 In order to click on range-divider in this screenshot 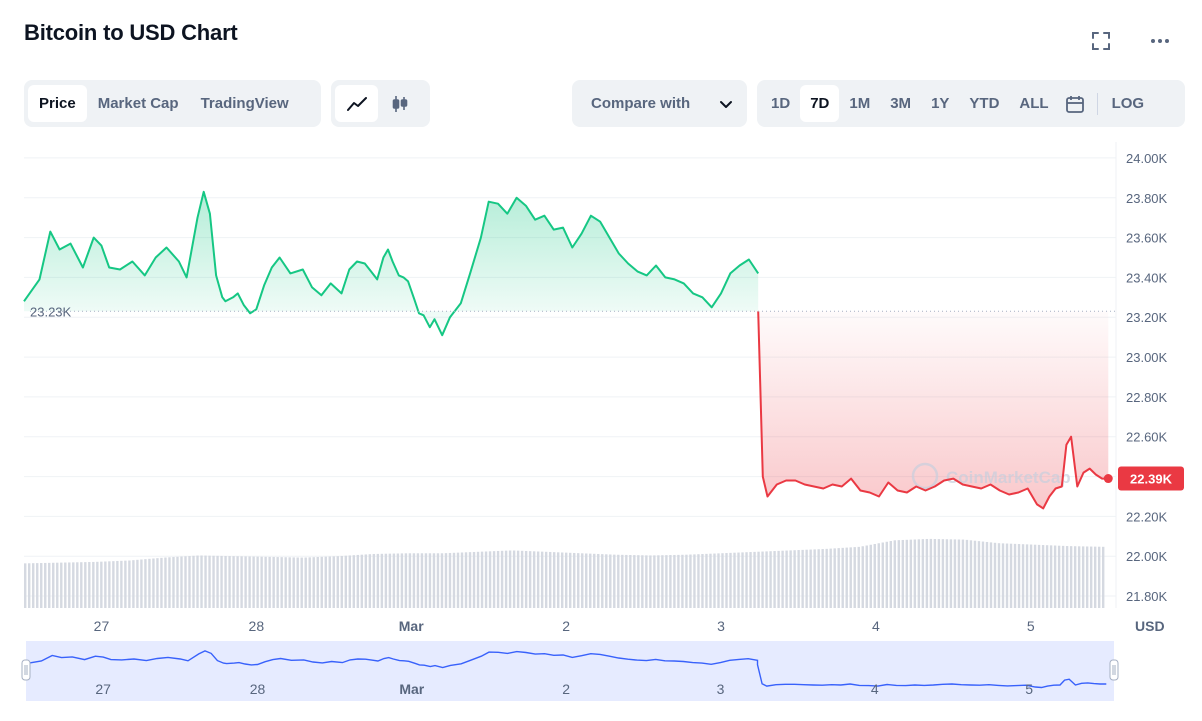, I will do `click(1097, 103)`.